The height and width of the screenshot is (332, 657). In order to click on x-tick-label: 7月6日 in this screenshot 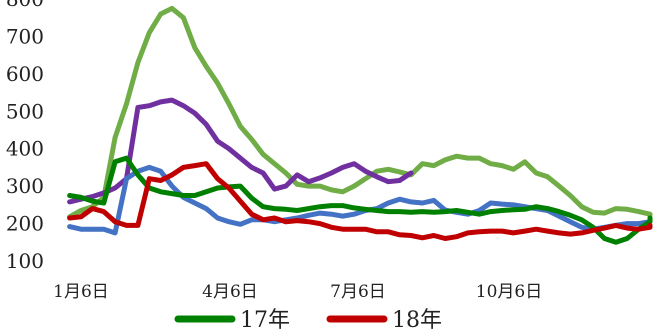, I will do `click(358, 292)`.